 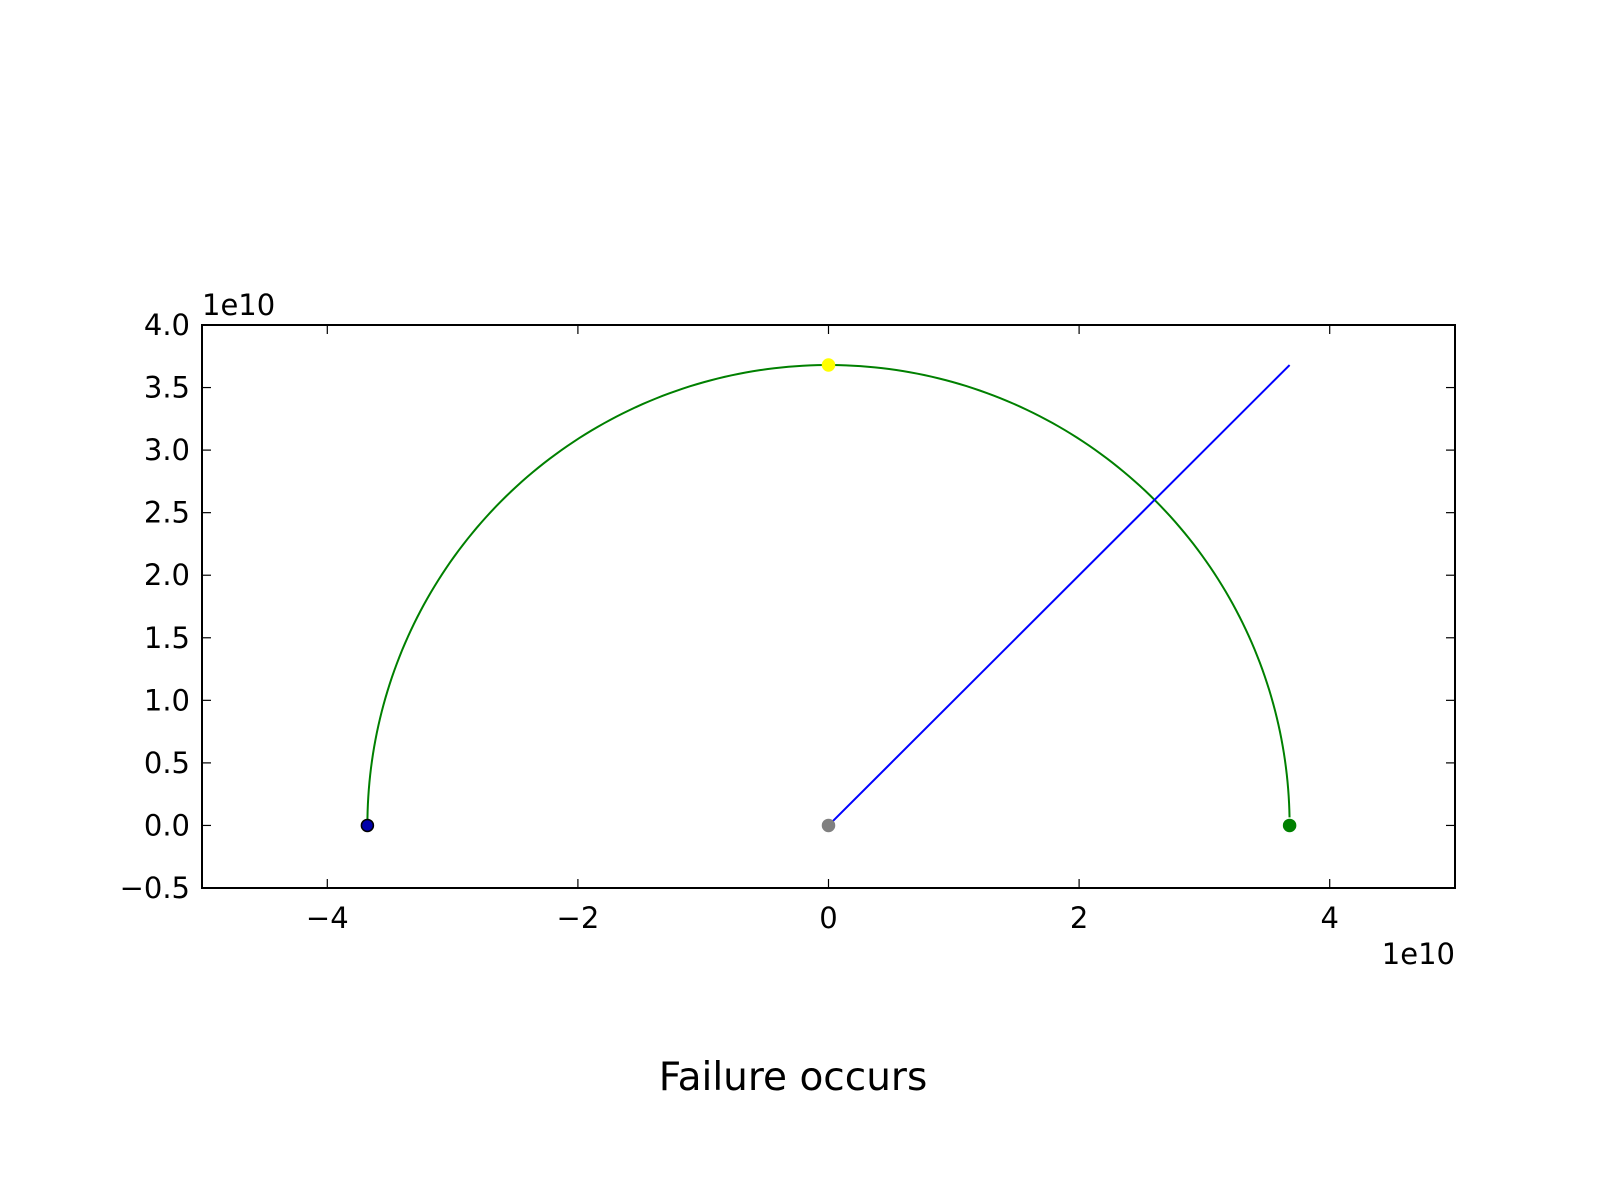 What do you see at coordinates (167, 763) in the screenshot?
I see `y-tick-label: 0.5` at bounding box center [167, 763].